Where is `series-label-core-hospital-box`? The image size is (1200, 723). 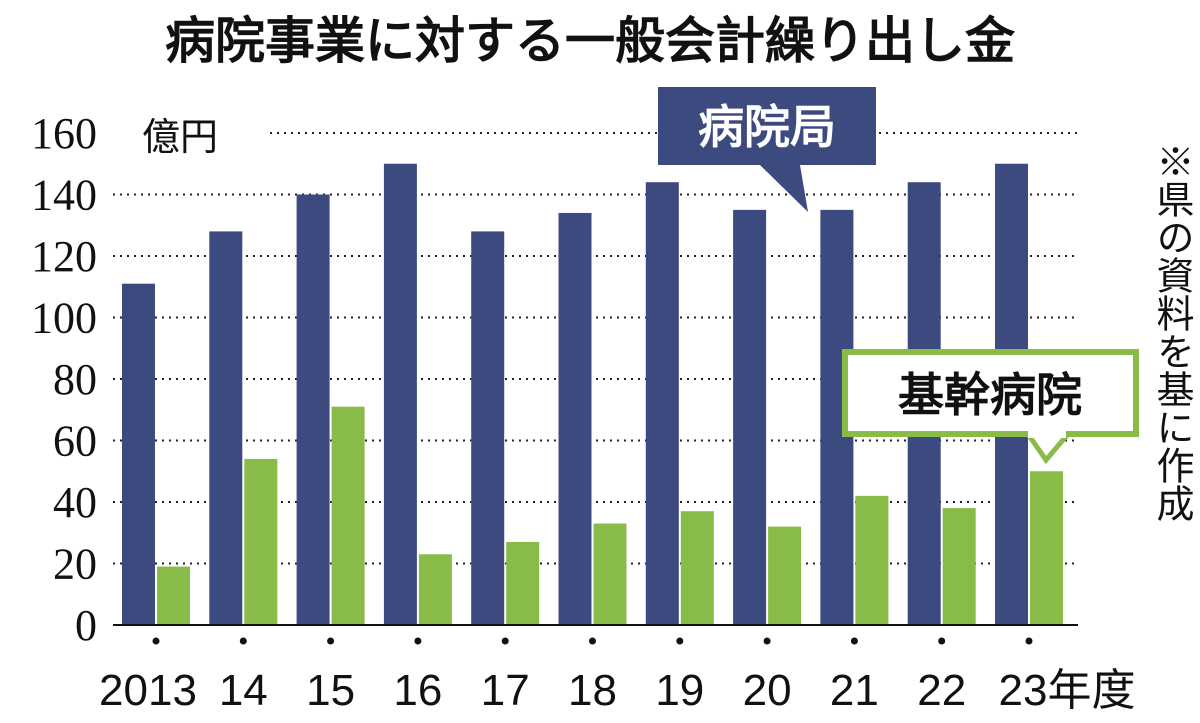 series-label-core-hospital-box is located at coordinates (990, 393).